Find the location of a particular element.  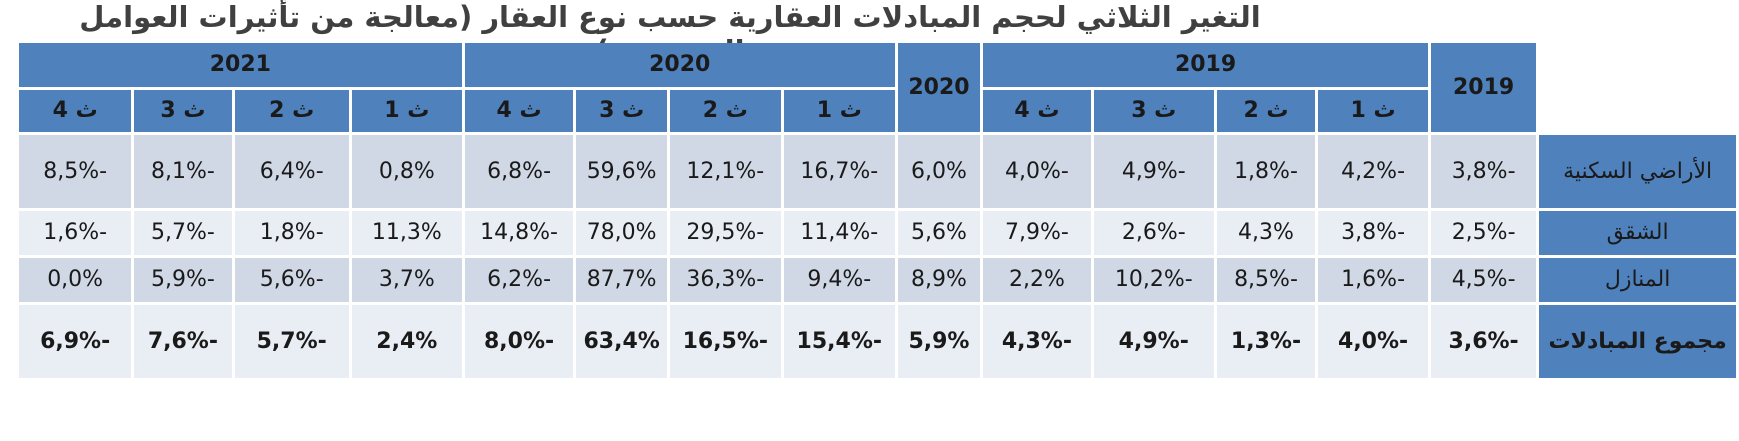

cell-2020-q4: -14,8% is located at coordinates (519, 233).